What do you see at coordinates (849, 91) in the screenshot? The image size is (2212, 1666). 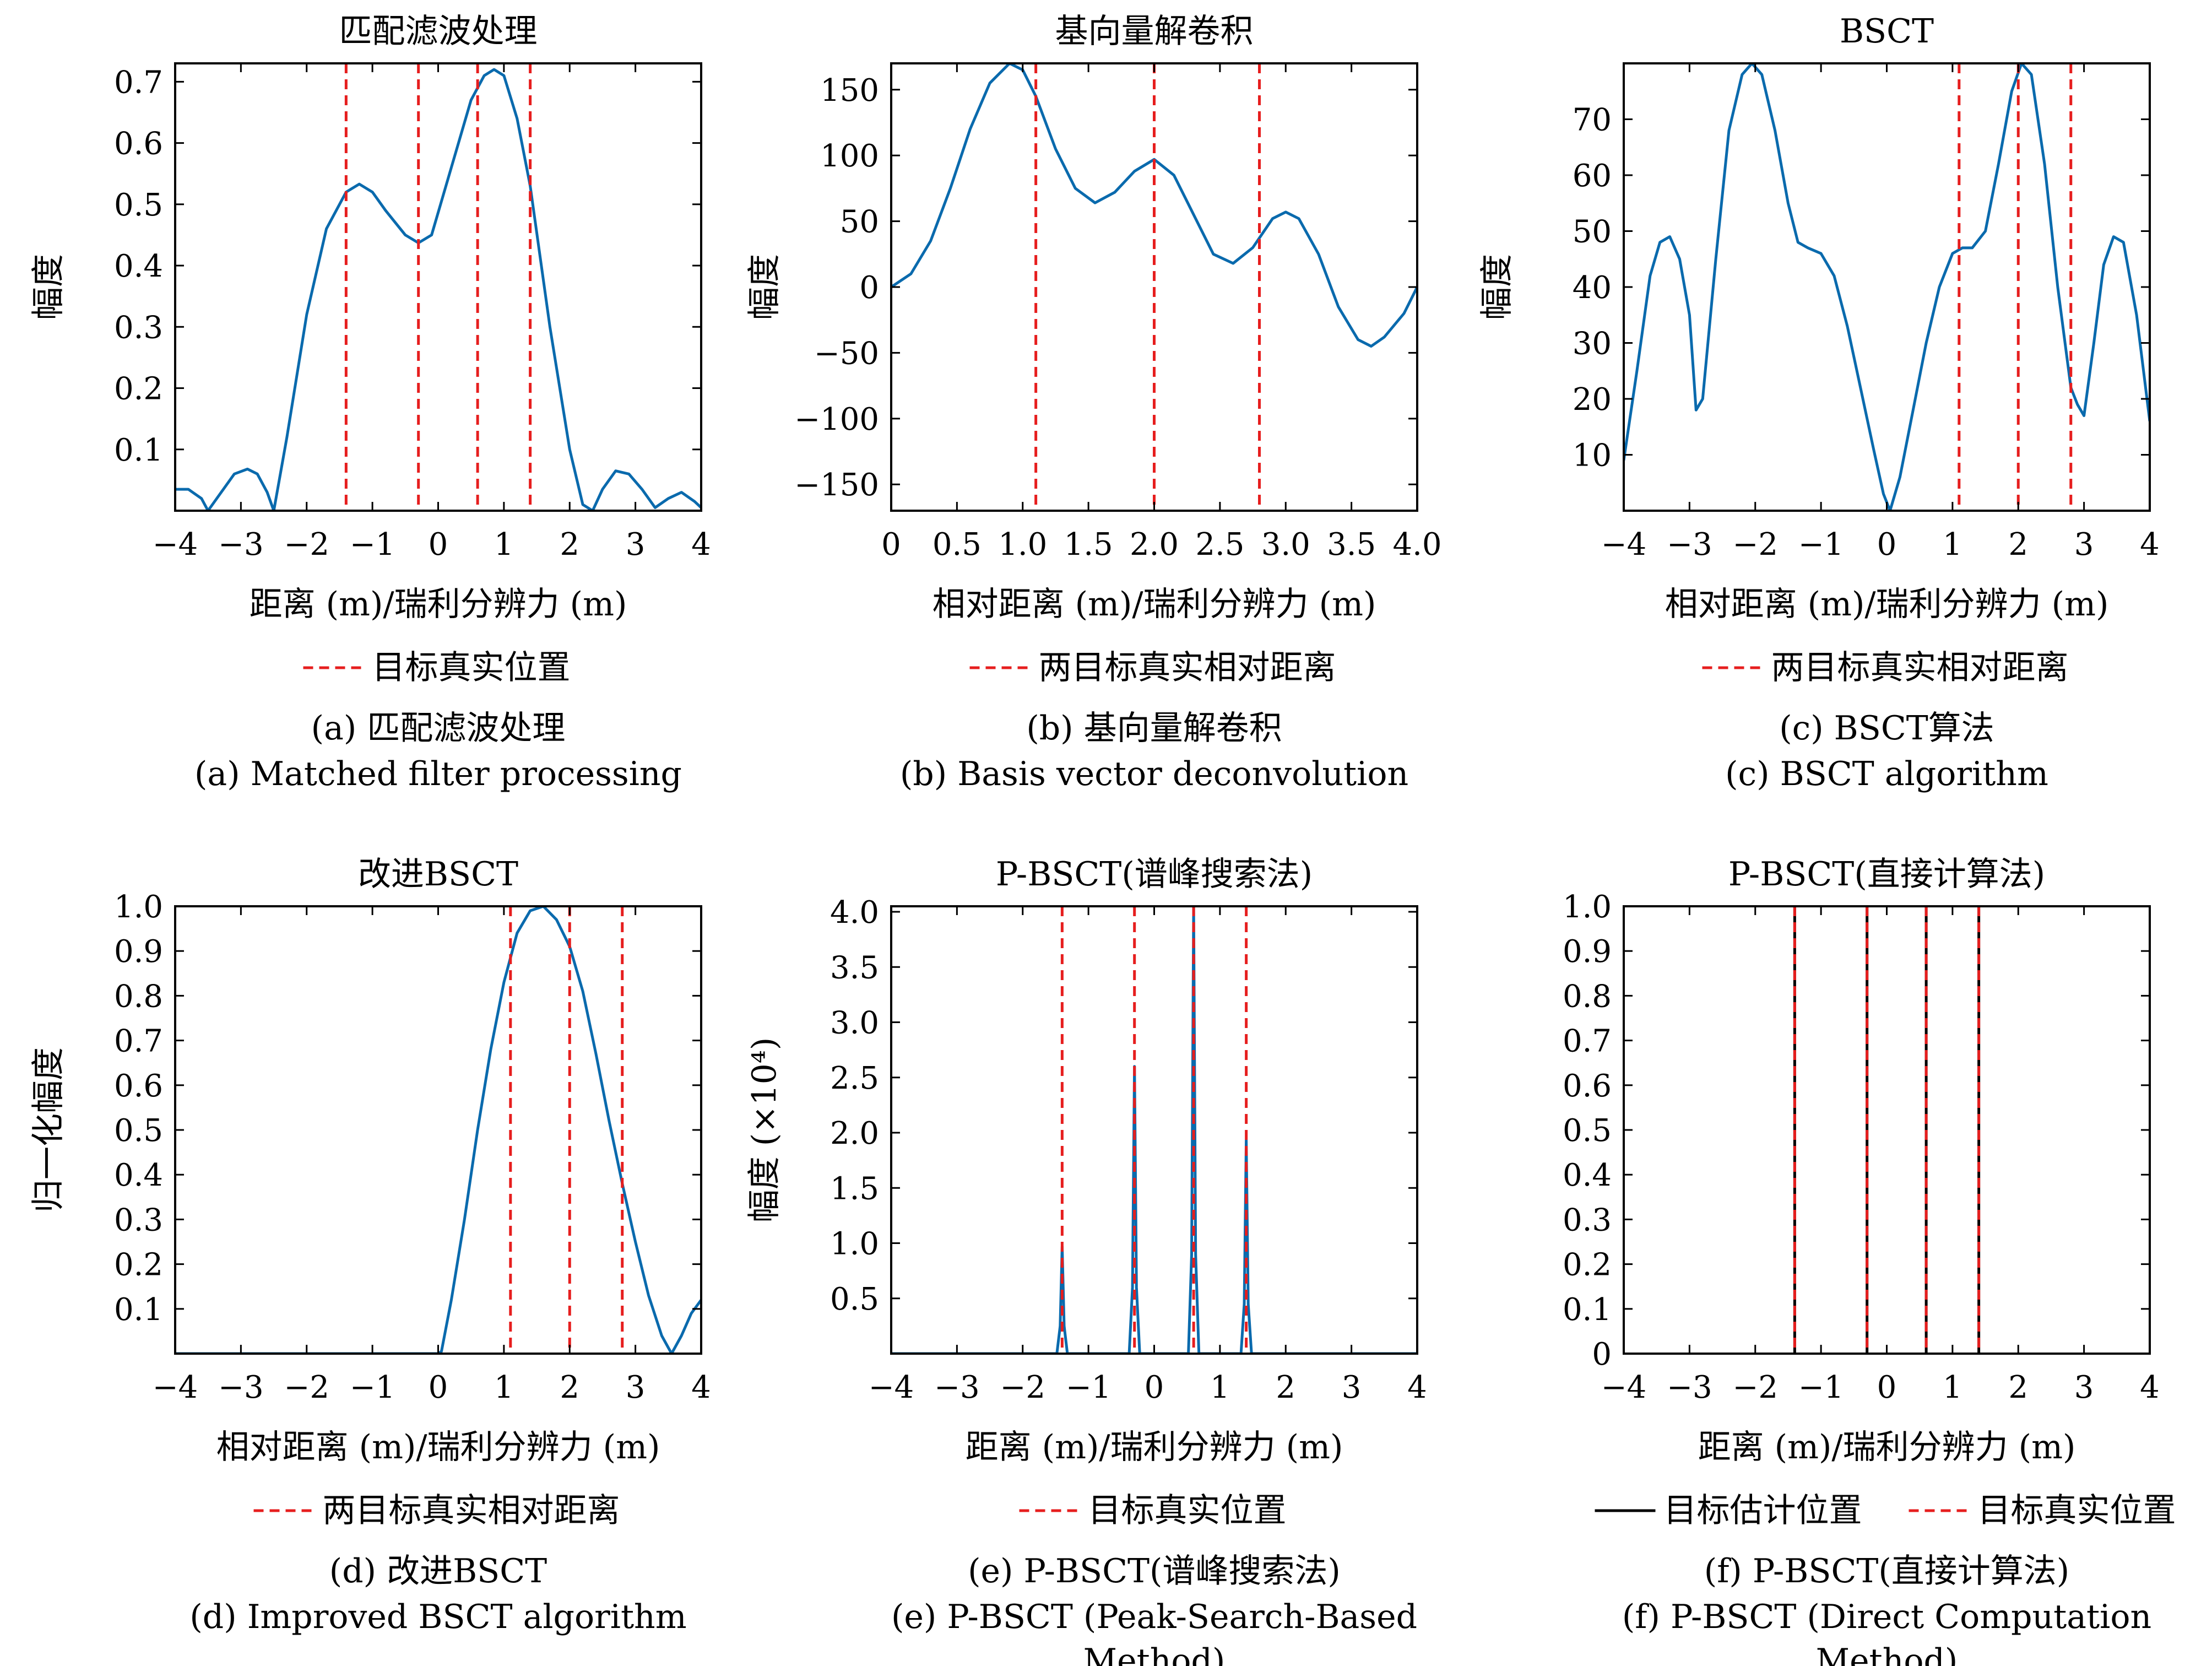 I see `y-tick-label: 150` at bounding box center [849, 91].